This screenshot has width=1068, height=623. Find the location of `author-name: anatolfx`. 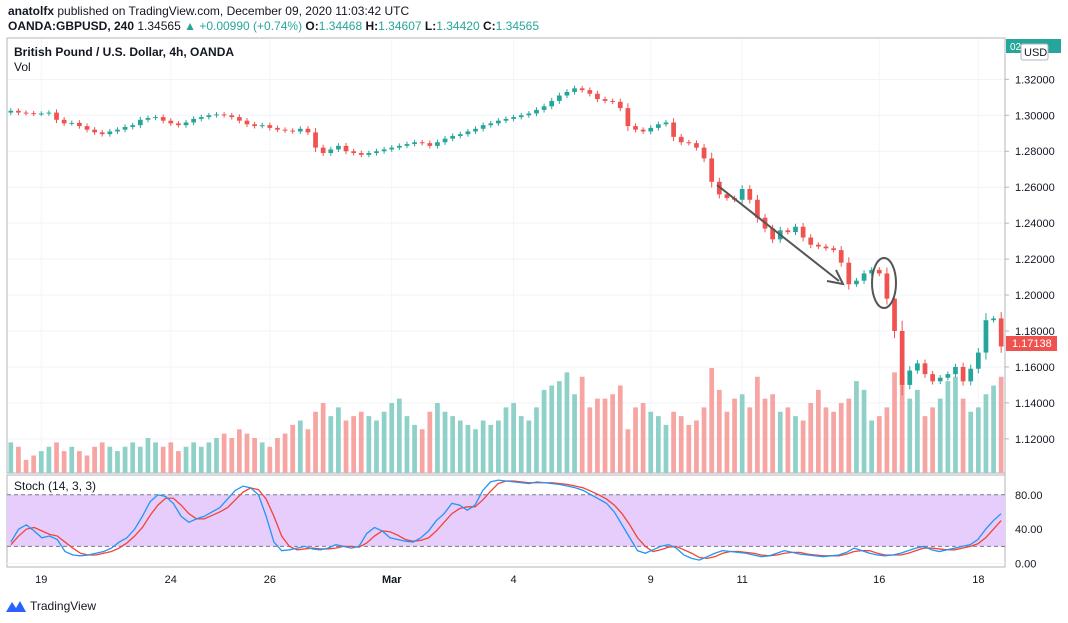

author-name: anatolfx is located at coordinates (31, 11).